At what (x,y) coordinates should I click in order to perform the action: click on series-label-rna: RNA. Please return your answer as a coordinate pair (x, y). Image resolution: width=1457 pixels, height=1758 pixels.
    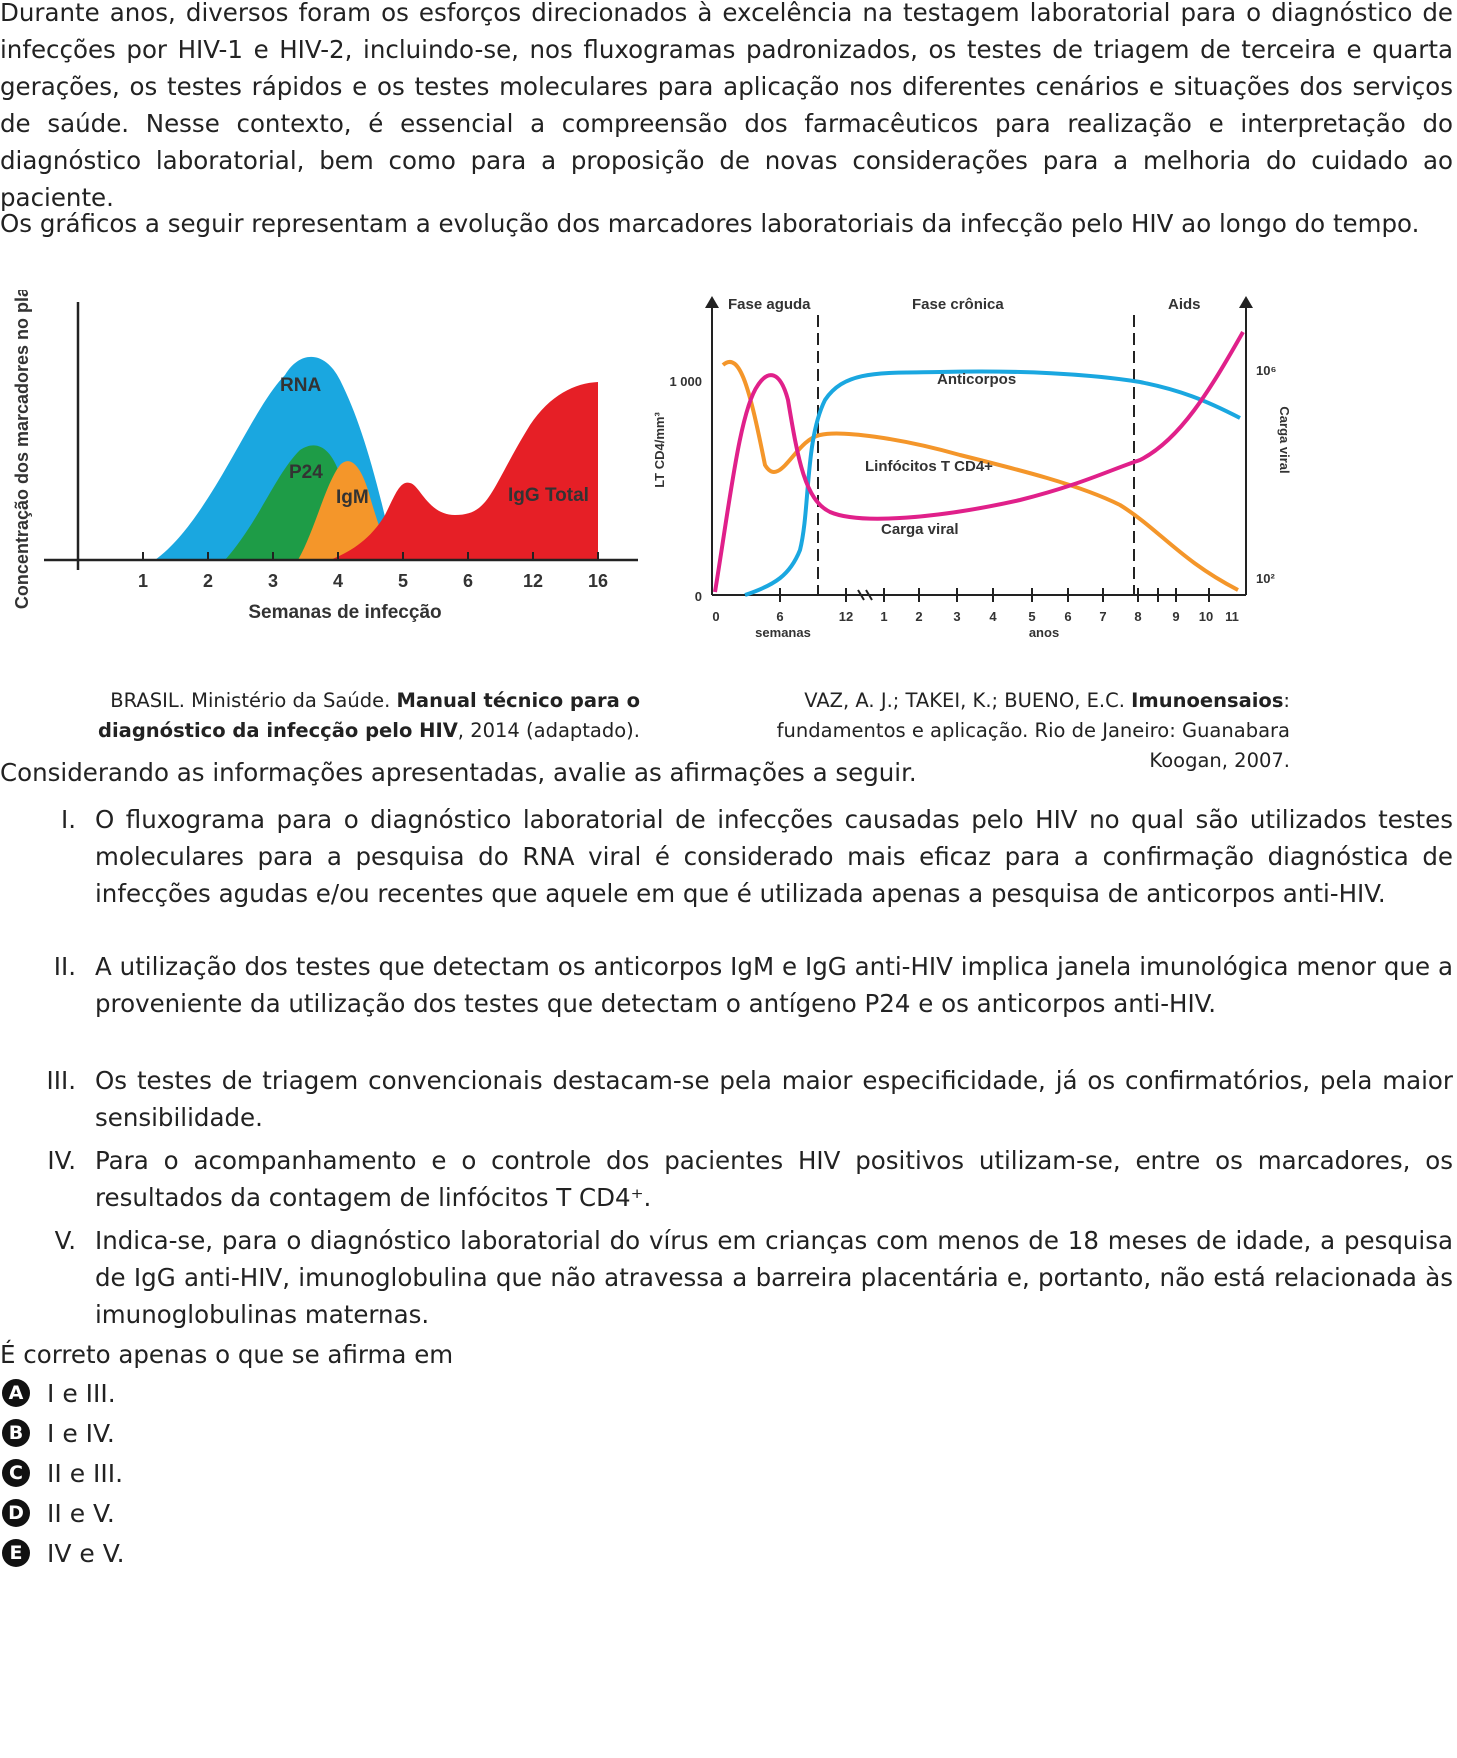
    Looking at the image, I should click on (300, 385).